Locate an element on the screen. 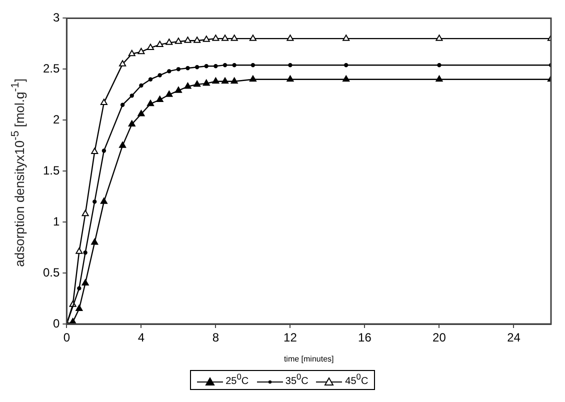 The image size is (565, 402). x-tick-label: 16 is located at coordinates (365, 337).